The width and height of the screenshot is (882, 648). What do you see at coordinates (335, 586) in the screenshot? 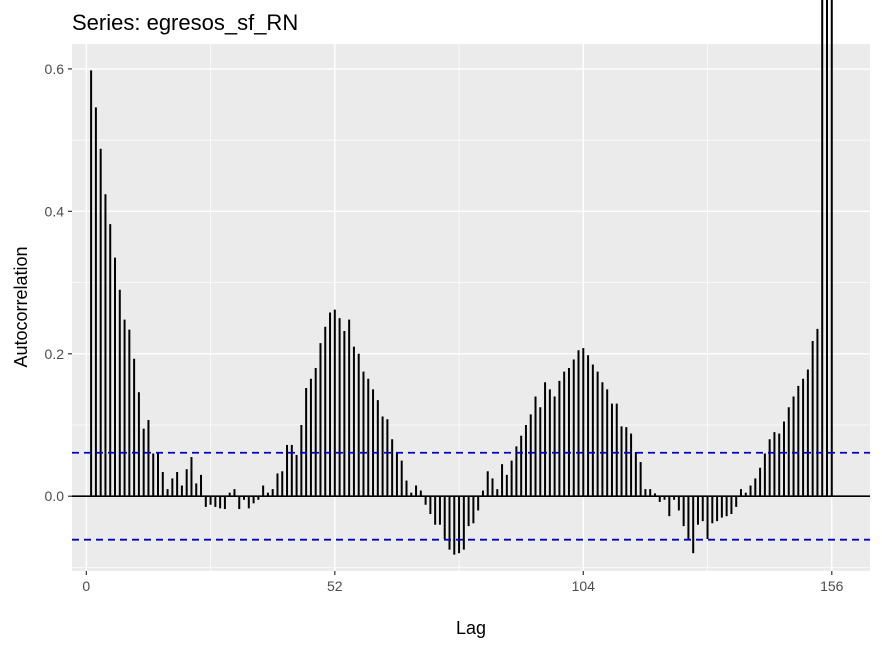
I see `x-tick-label-1: 52` at bounding box center [335, 586].